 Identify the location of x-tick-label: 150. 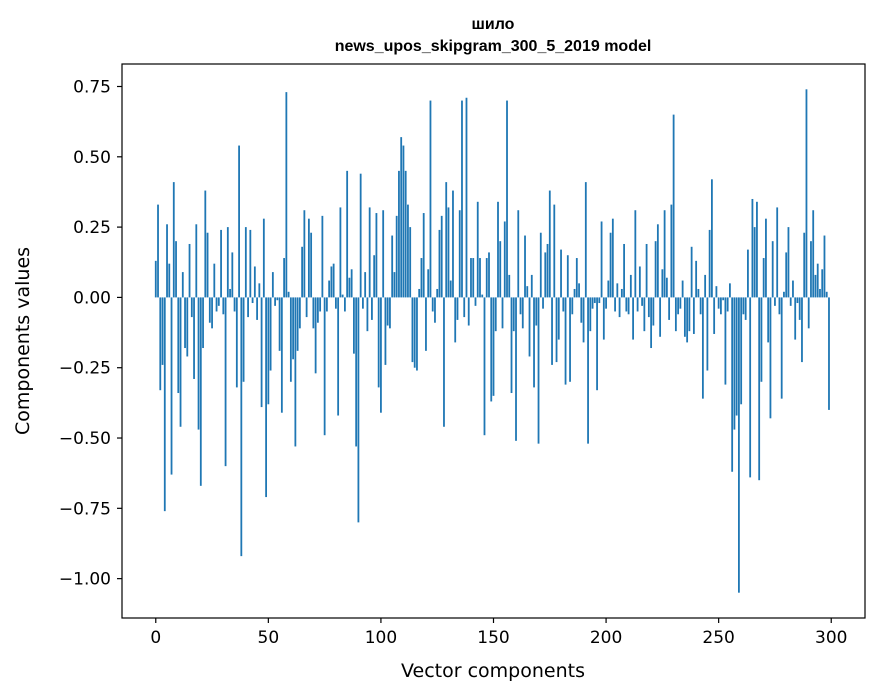
(493, 638).